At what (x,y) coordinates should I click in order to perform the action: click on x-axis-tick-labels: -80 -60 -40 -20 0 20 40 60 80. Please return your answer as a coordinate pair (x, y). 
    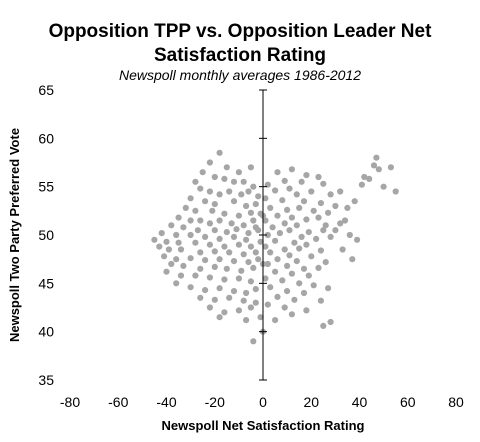
    Looking at the image, I should click on (262, 402).